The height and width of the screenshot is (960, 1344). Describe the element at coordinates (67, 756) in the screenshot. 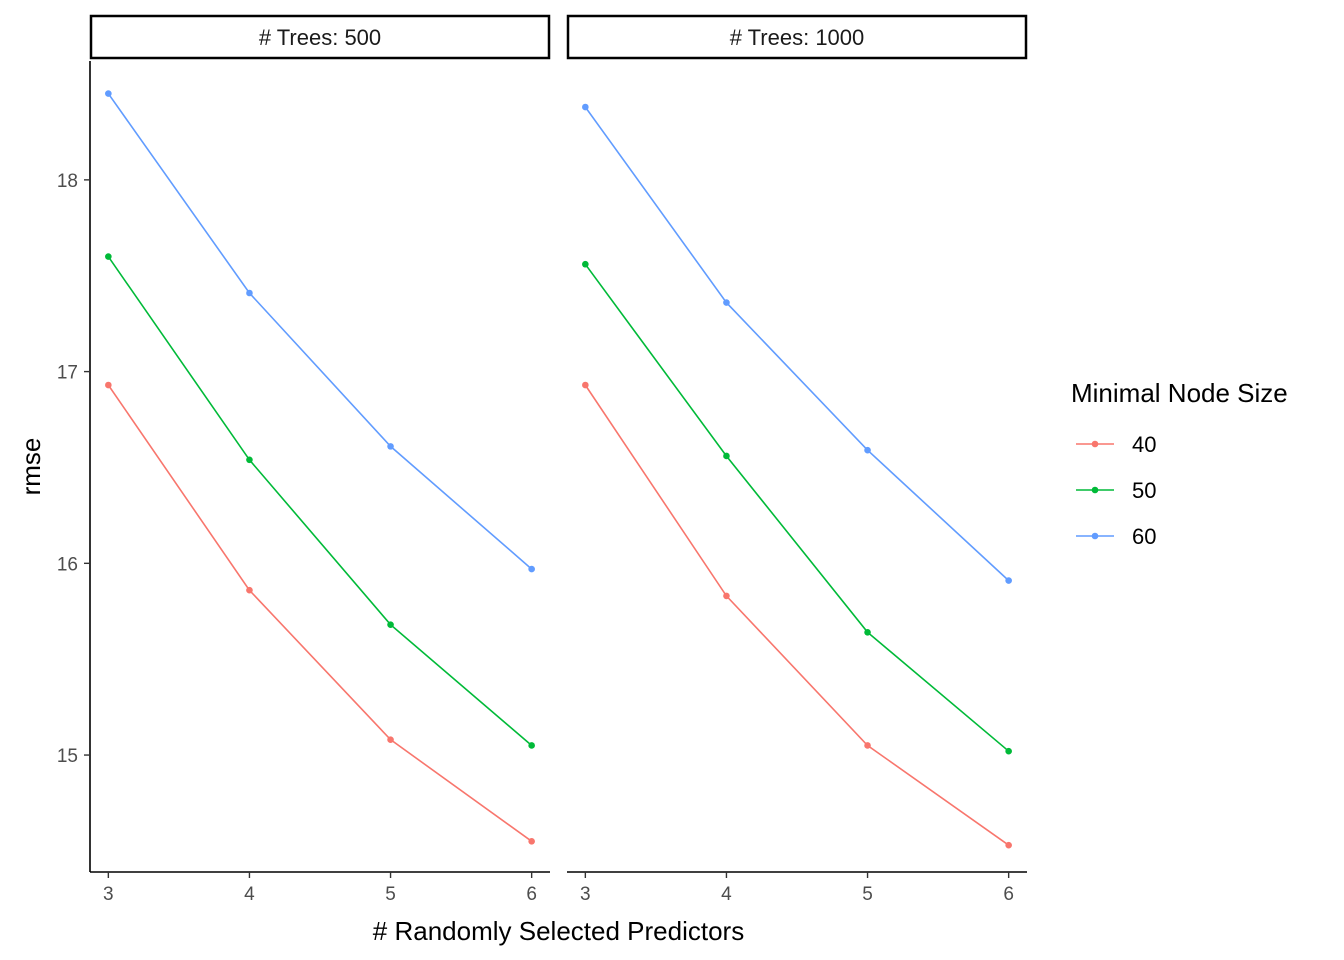

I see `y-tick-label: 15` at that location.